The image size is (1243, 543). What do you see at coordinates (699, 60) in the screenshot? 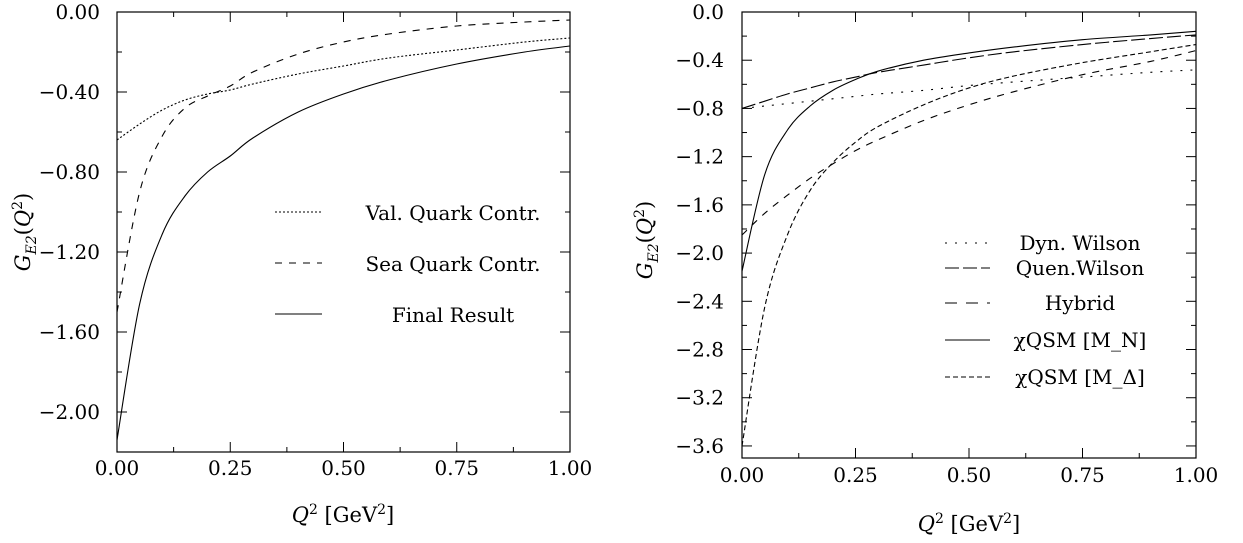
I see `right-y-tick-label: −0.4` at bounding box center [699, 60].